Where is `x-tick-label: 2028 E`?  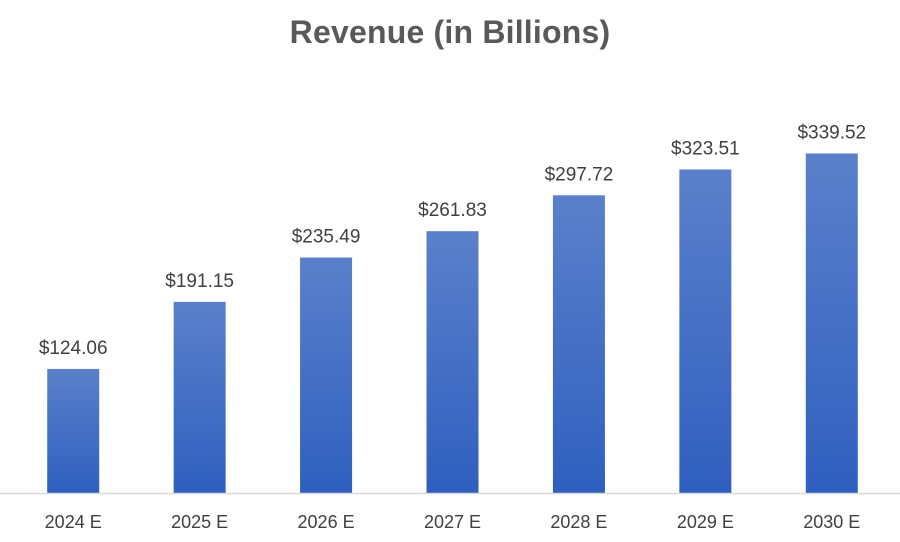 x-tick-label: 2028 E is located at coordinates (578, 522).